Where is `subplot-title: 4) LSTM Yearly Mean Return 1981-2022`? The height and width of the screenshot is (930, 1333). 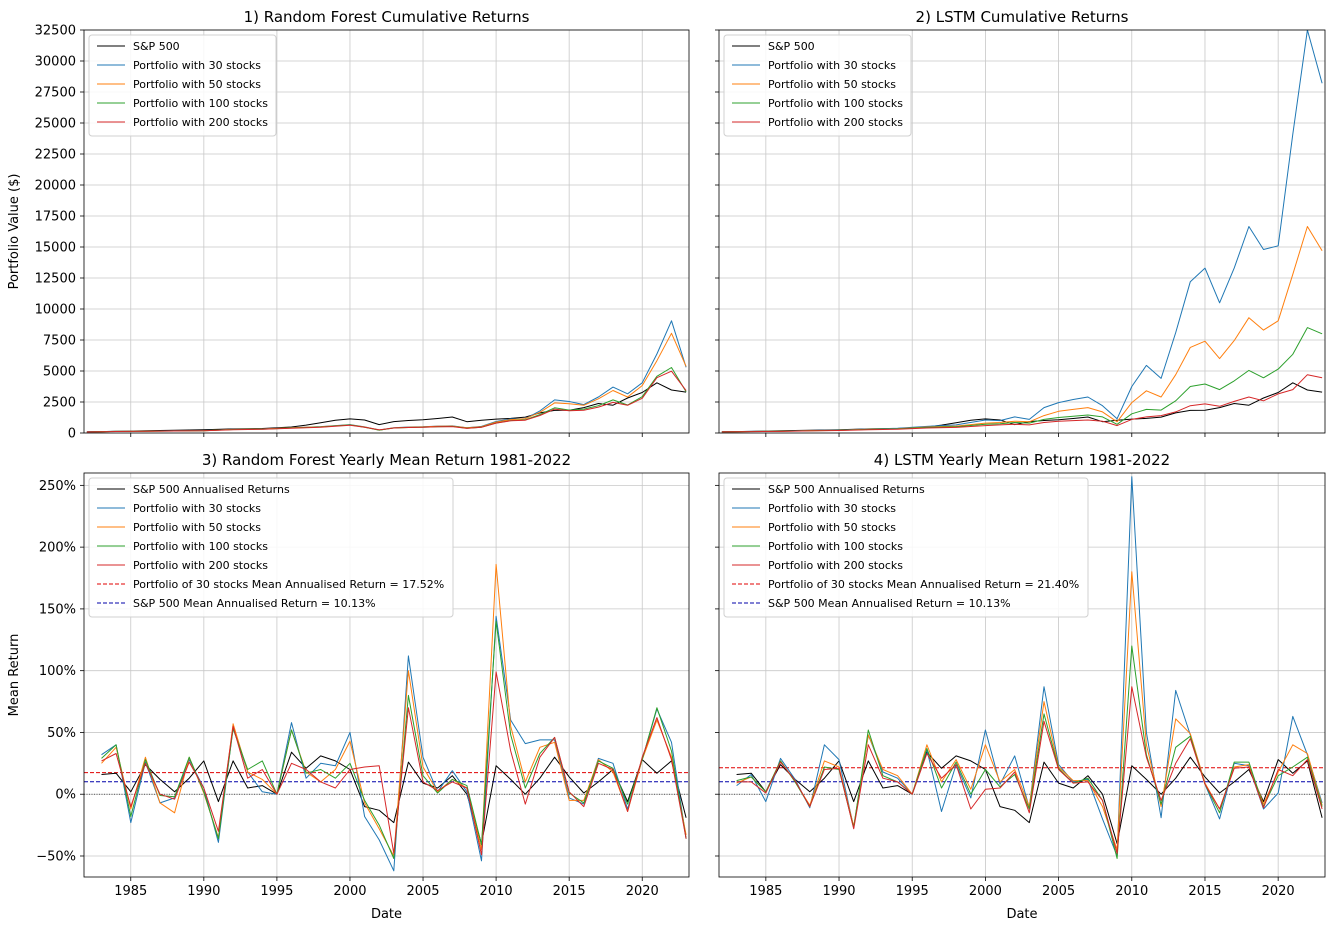 subplot-title: 4) LSTM Yearly Mean Return 1981-2022 is located at coordinates (1022, 460).